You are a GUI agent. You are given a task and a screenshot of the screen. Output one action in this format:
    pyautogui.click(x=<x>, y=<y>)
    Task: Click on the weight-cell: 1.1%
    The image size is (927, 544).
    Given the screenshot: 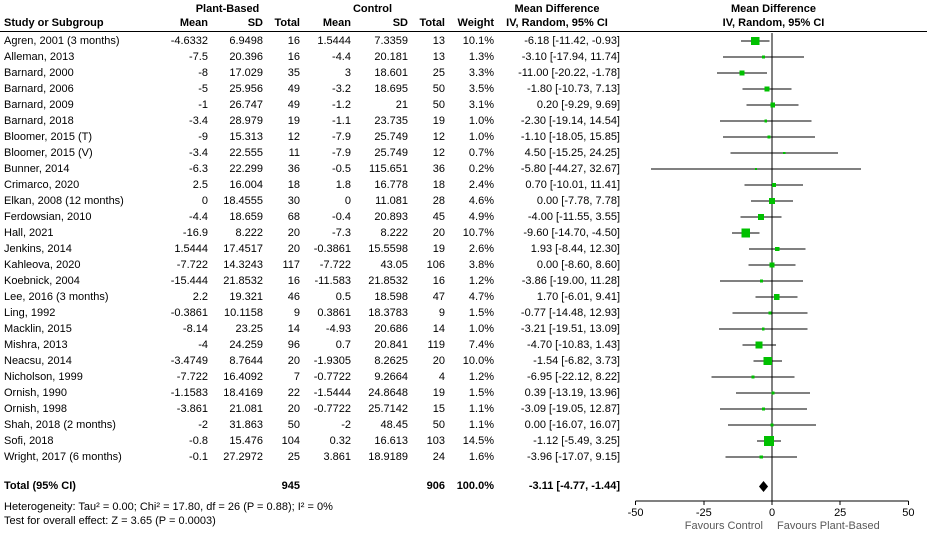 What is the action you would take?
    pyautogui.click(x=481, y=409)
    